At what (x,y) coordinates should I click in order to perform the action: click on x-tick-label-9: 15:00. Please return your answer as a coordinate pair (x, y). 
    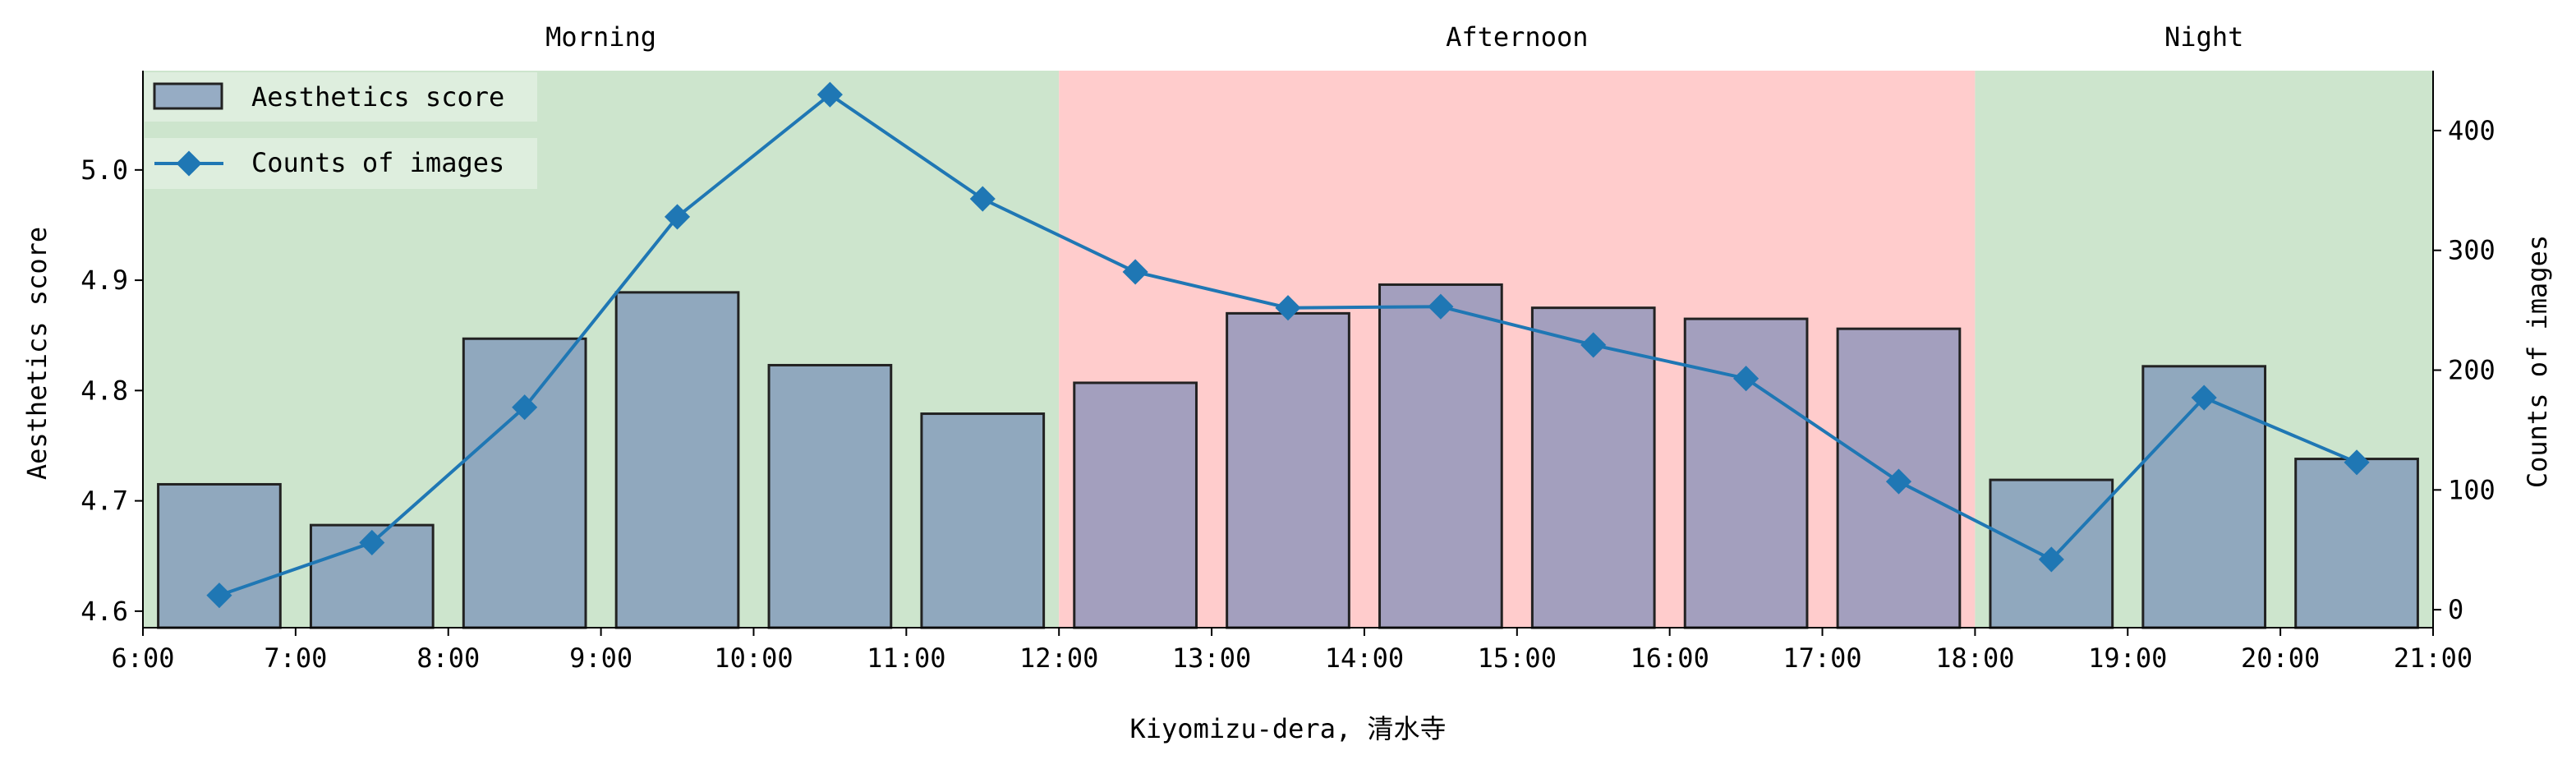
    Looking at the image, I should click on (1517, 658).